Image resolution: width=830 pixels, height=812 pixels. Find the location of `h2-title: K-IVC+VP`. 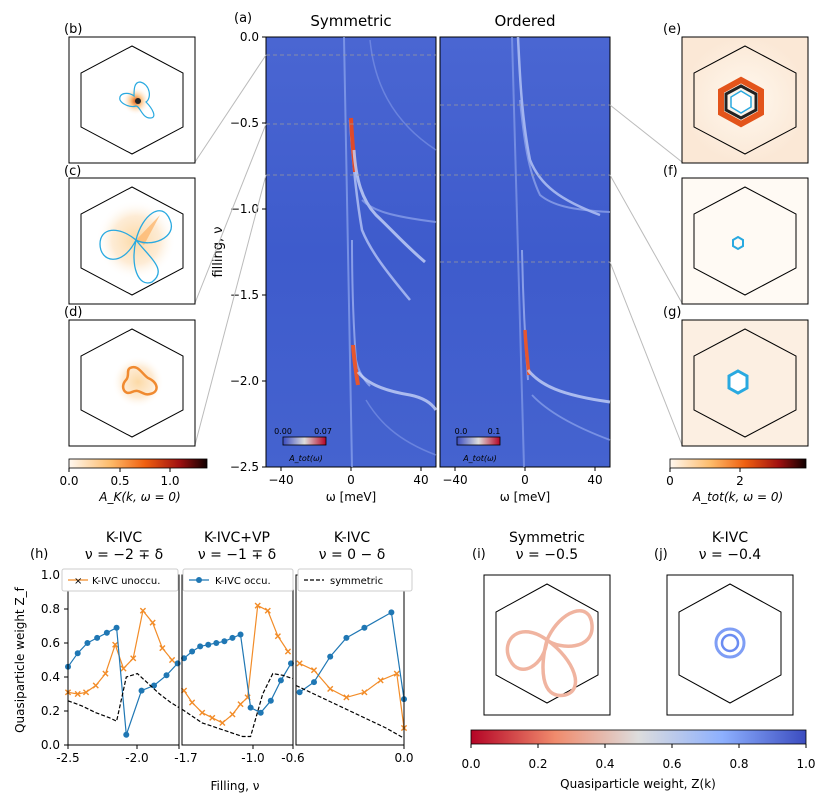

h2-title: K-IVC+VP is located at coordinates (237, 538).